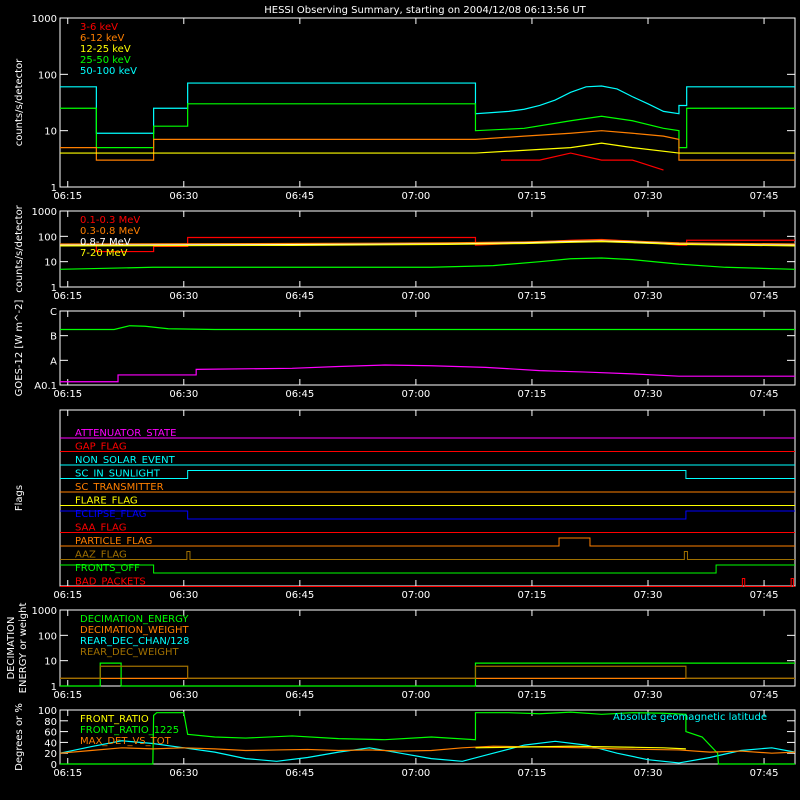 This screenshot has height=800, width=800. I want to click on legend-entry: 0.8-7 MeV, so click(105, 242).